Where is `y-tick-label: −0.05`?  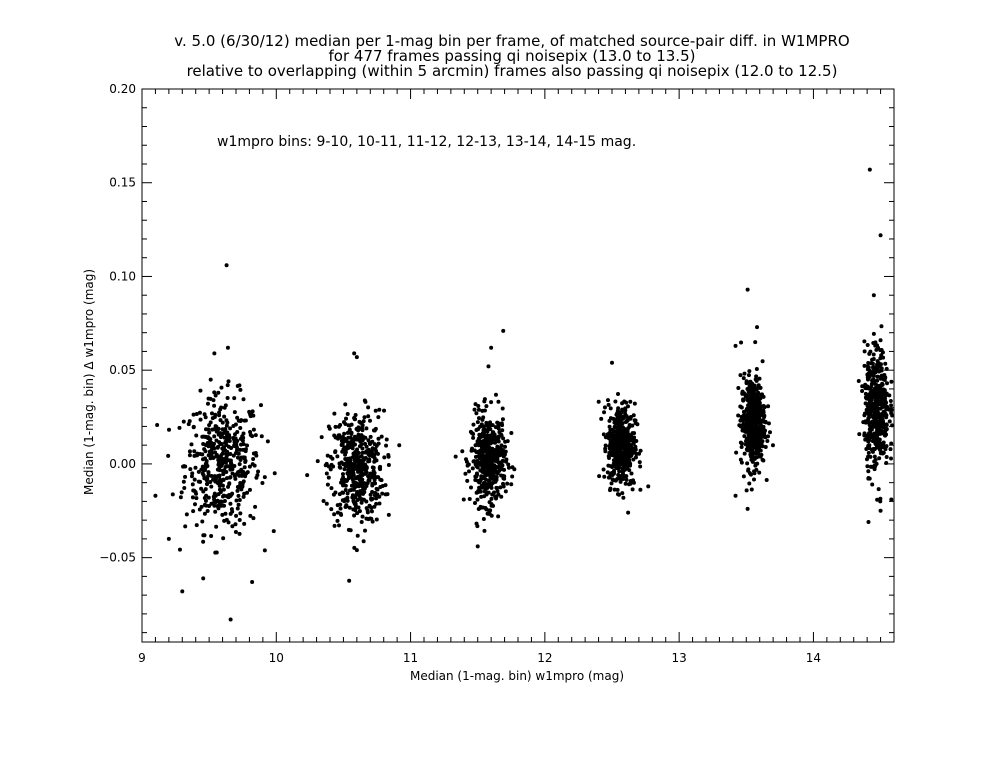 y-tick-label: −0.05 is located at coordinates (117, 558).